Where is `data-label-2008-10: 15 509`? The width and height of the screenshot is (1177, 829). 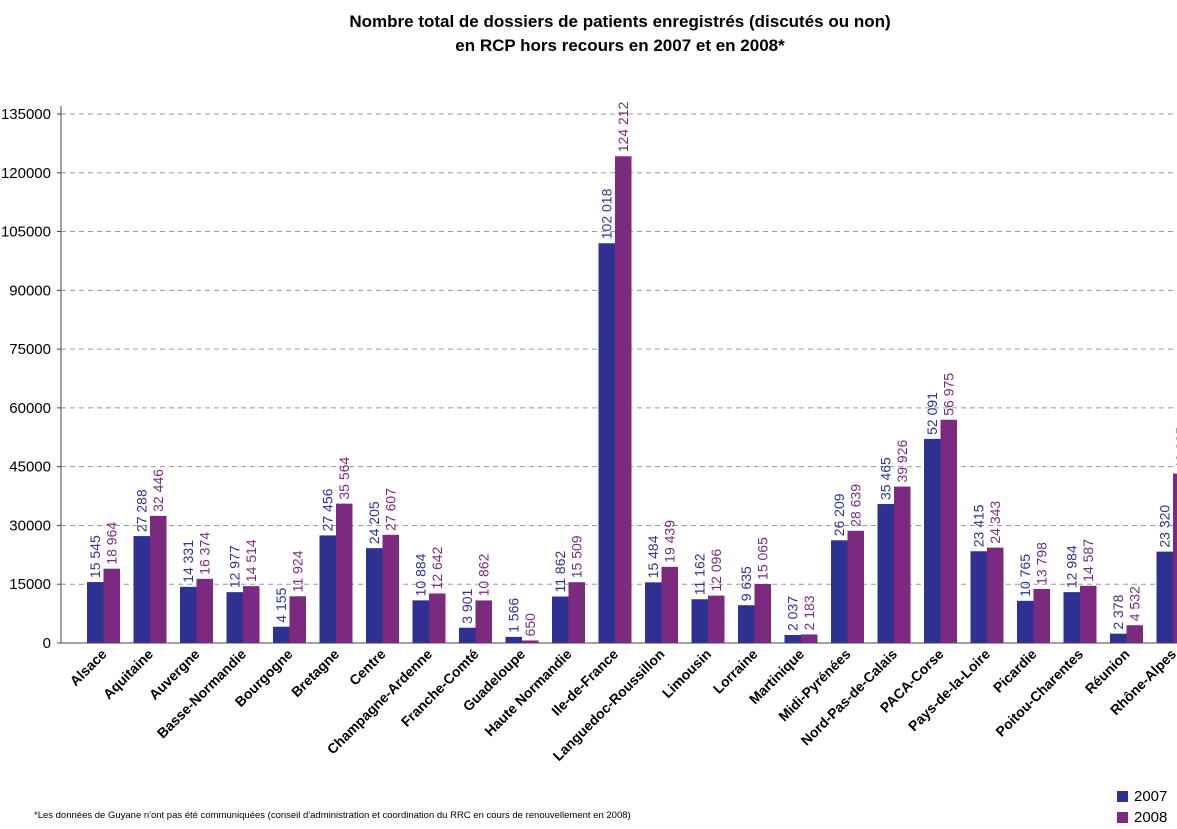 data-label-2008-10: 15 509 is located at coordinates (577, 556).